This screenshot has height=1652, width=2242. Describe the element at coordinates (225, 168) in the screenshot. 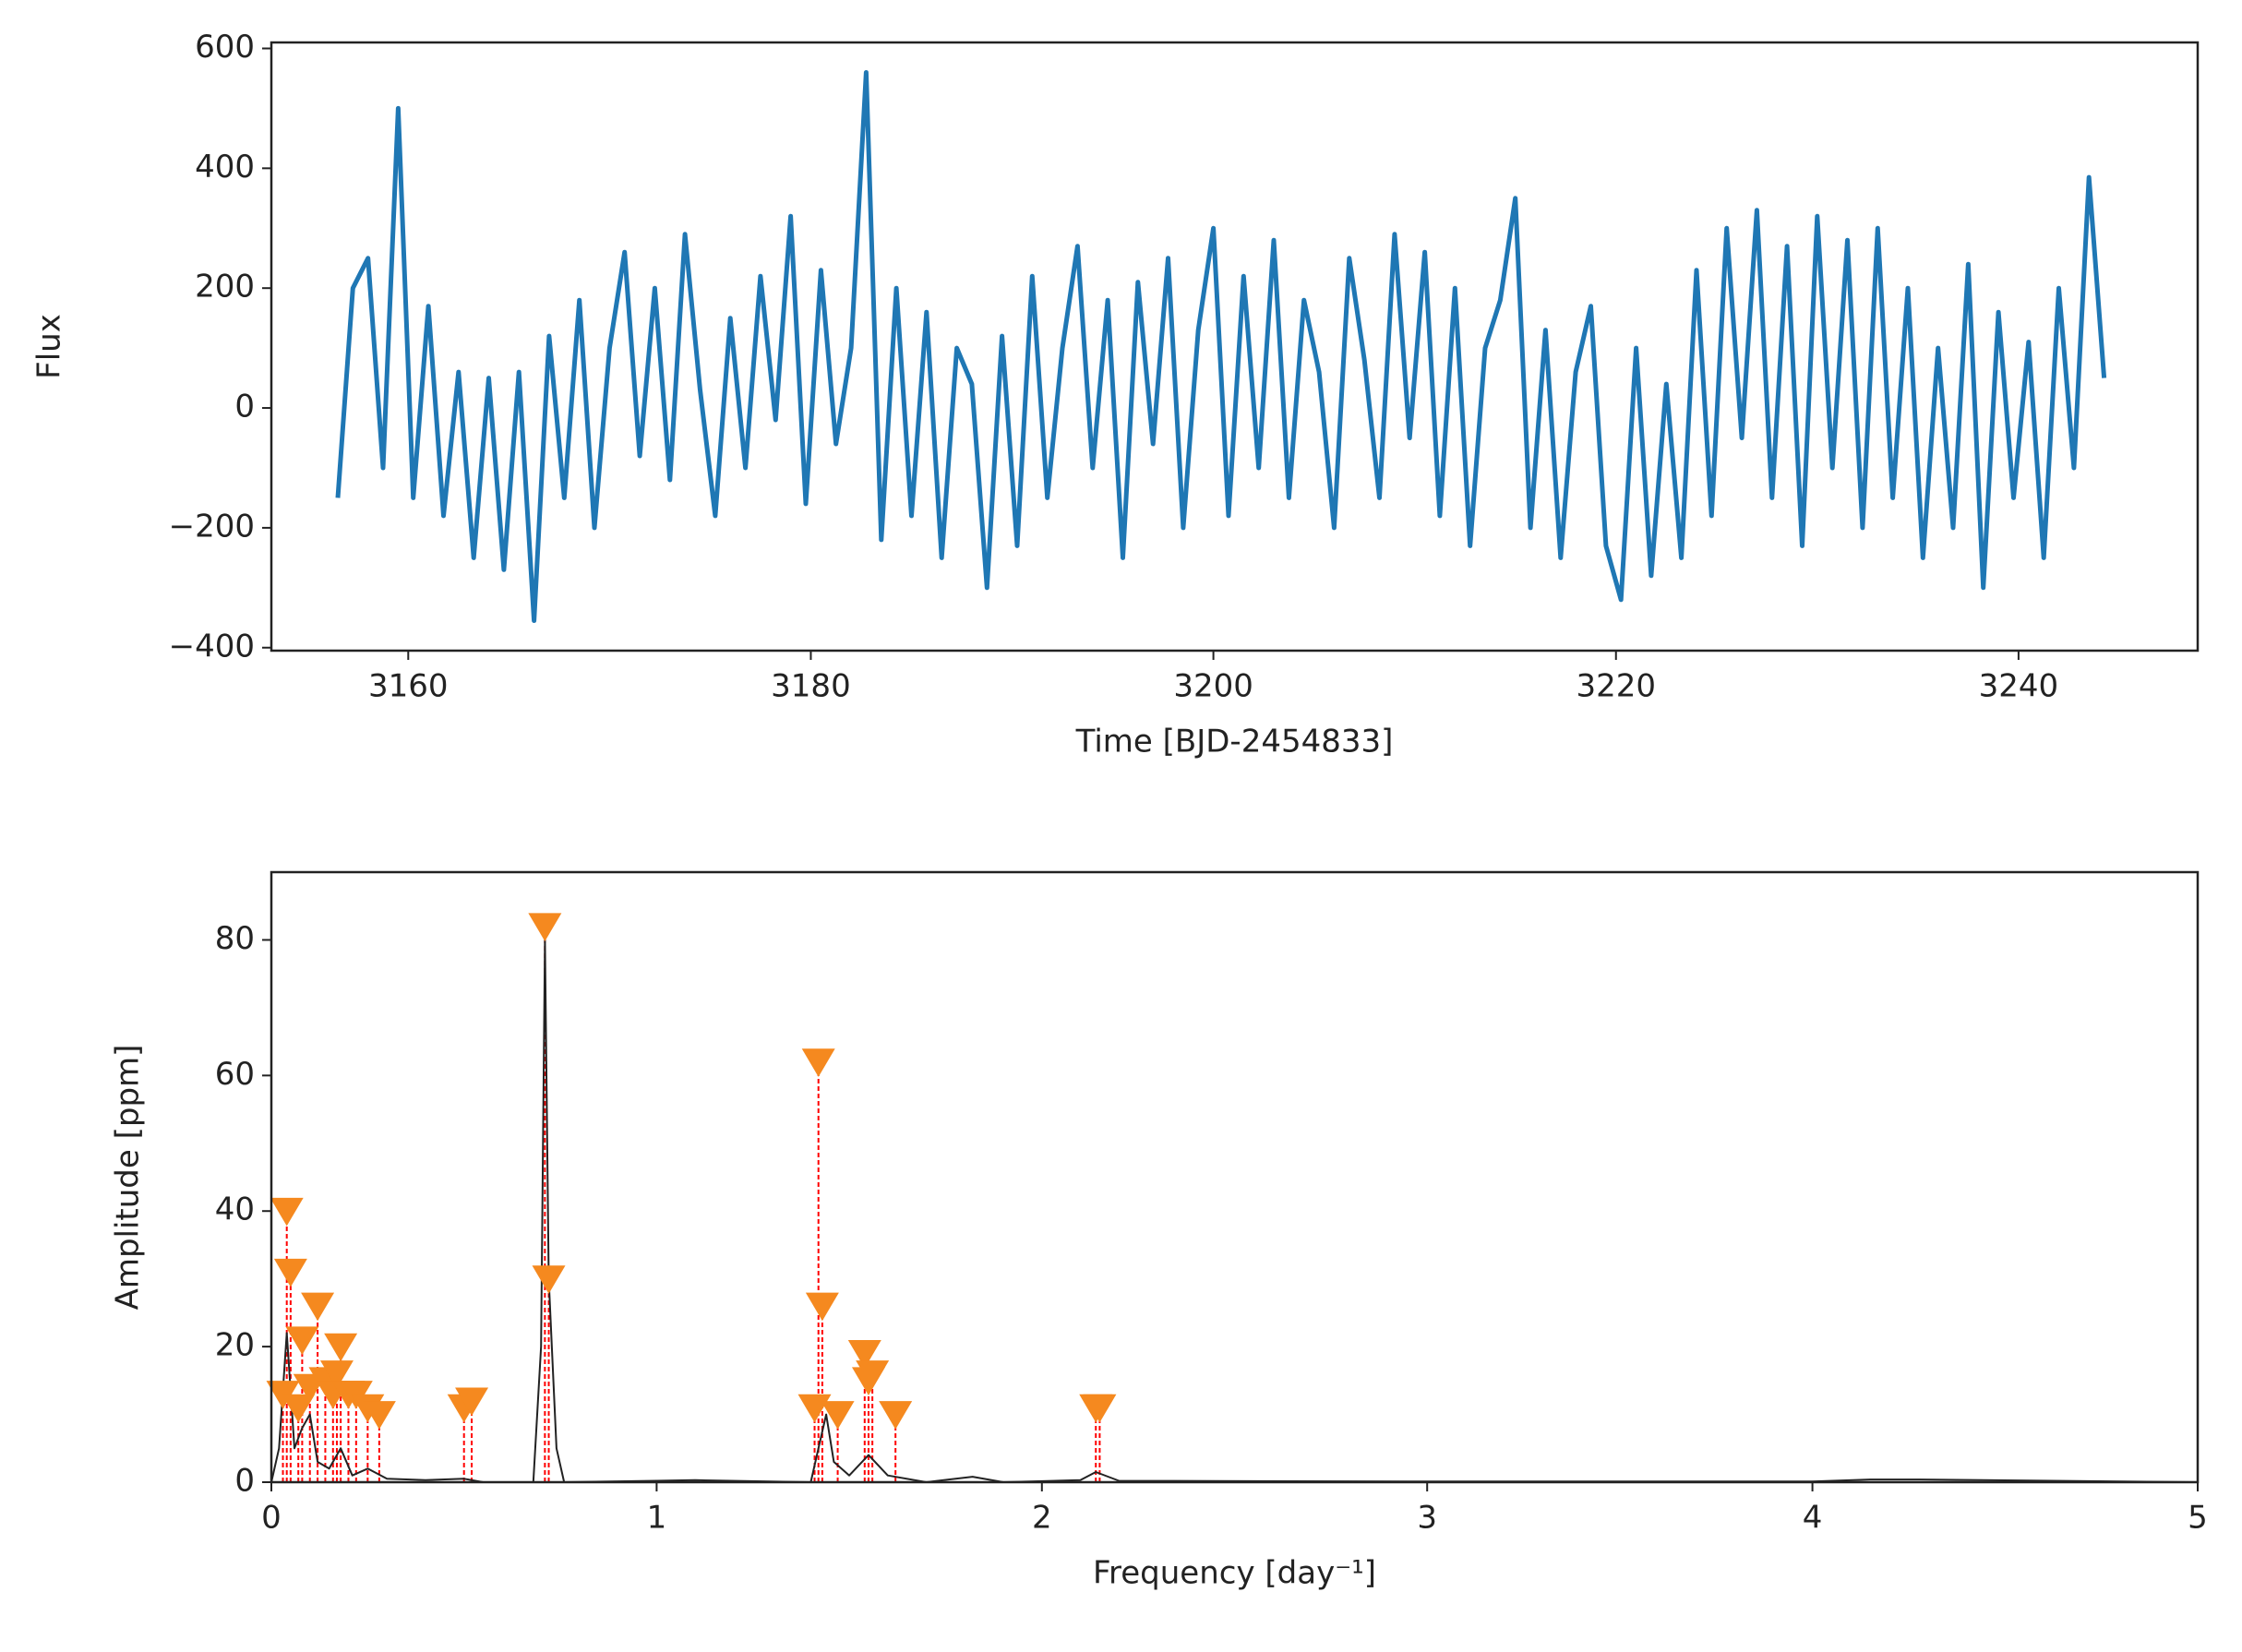

I see `y-tick-label: 400` at that location.